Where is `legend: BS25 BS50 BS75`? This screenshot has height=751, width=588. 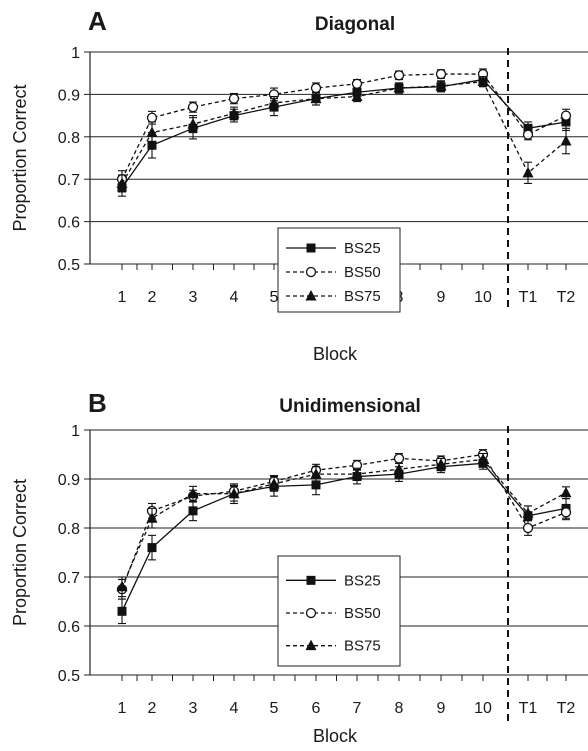
legend: BS25 BS50 BS75 is located at coordinates (339, 270).